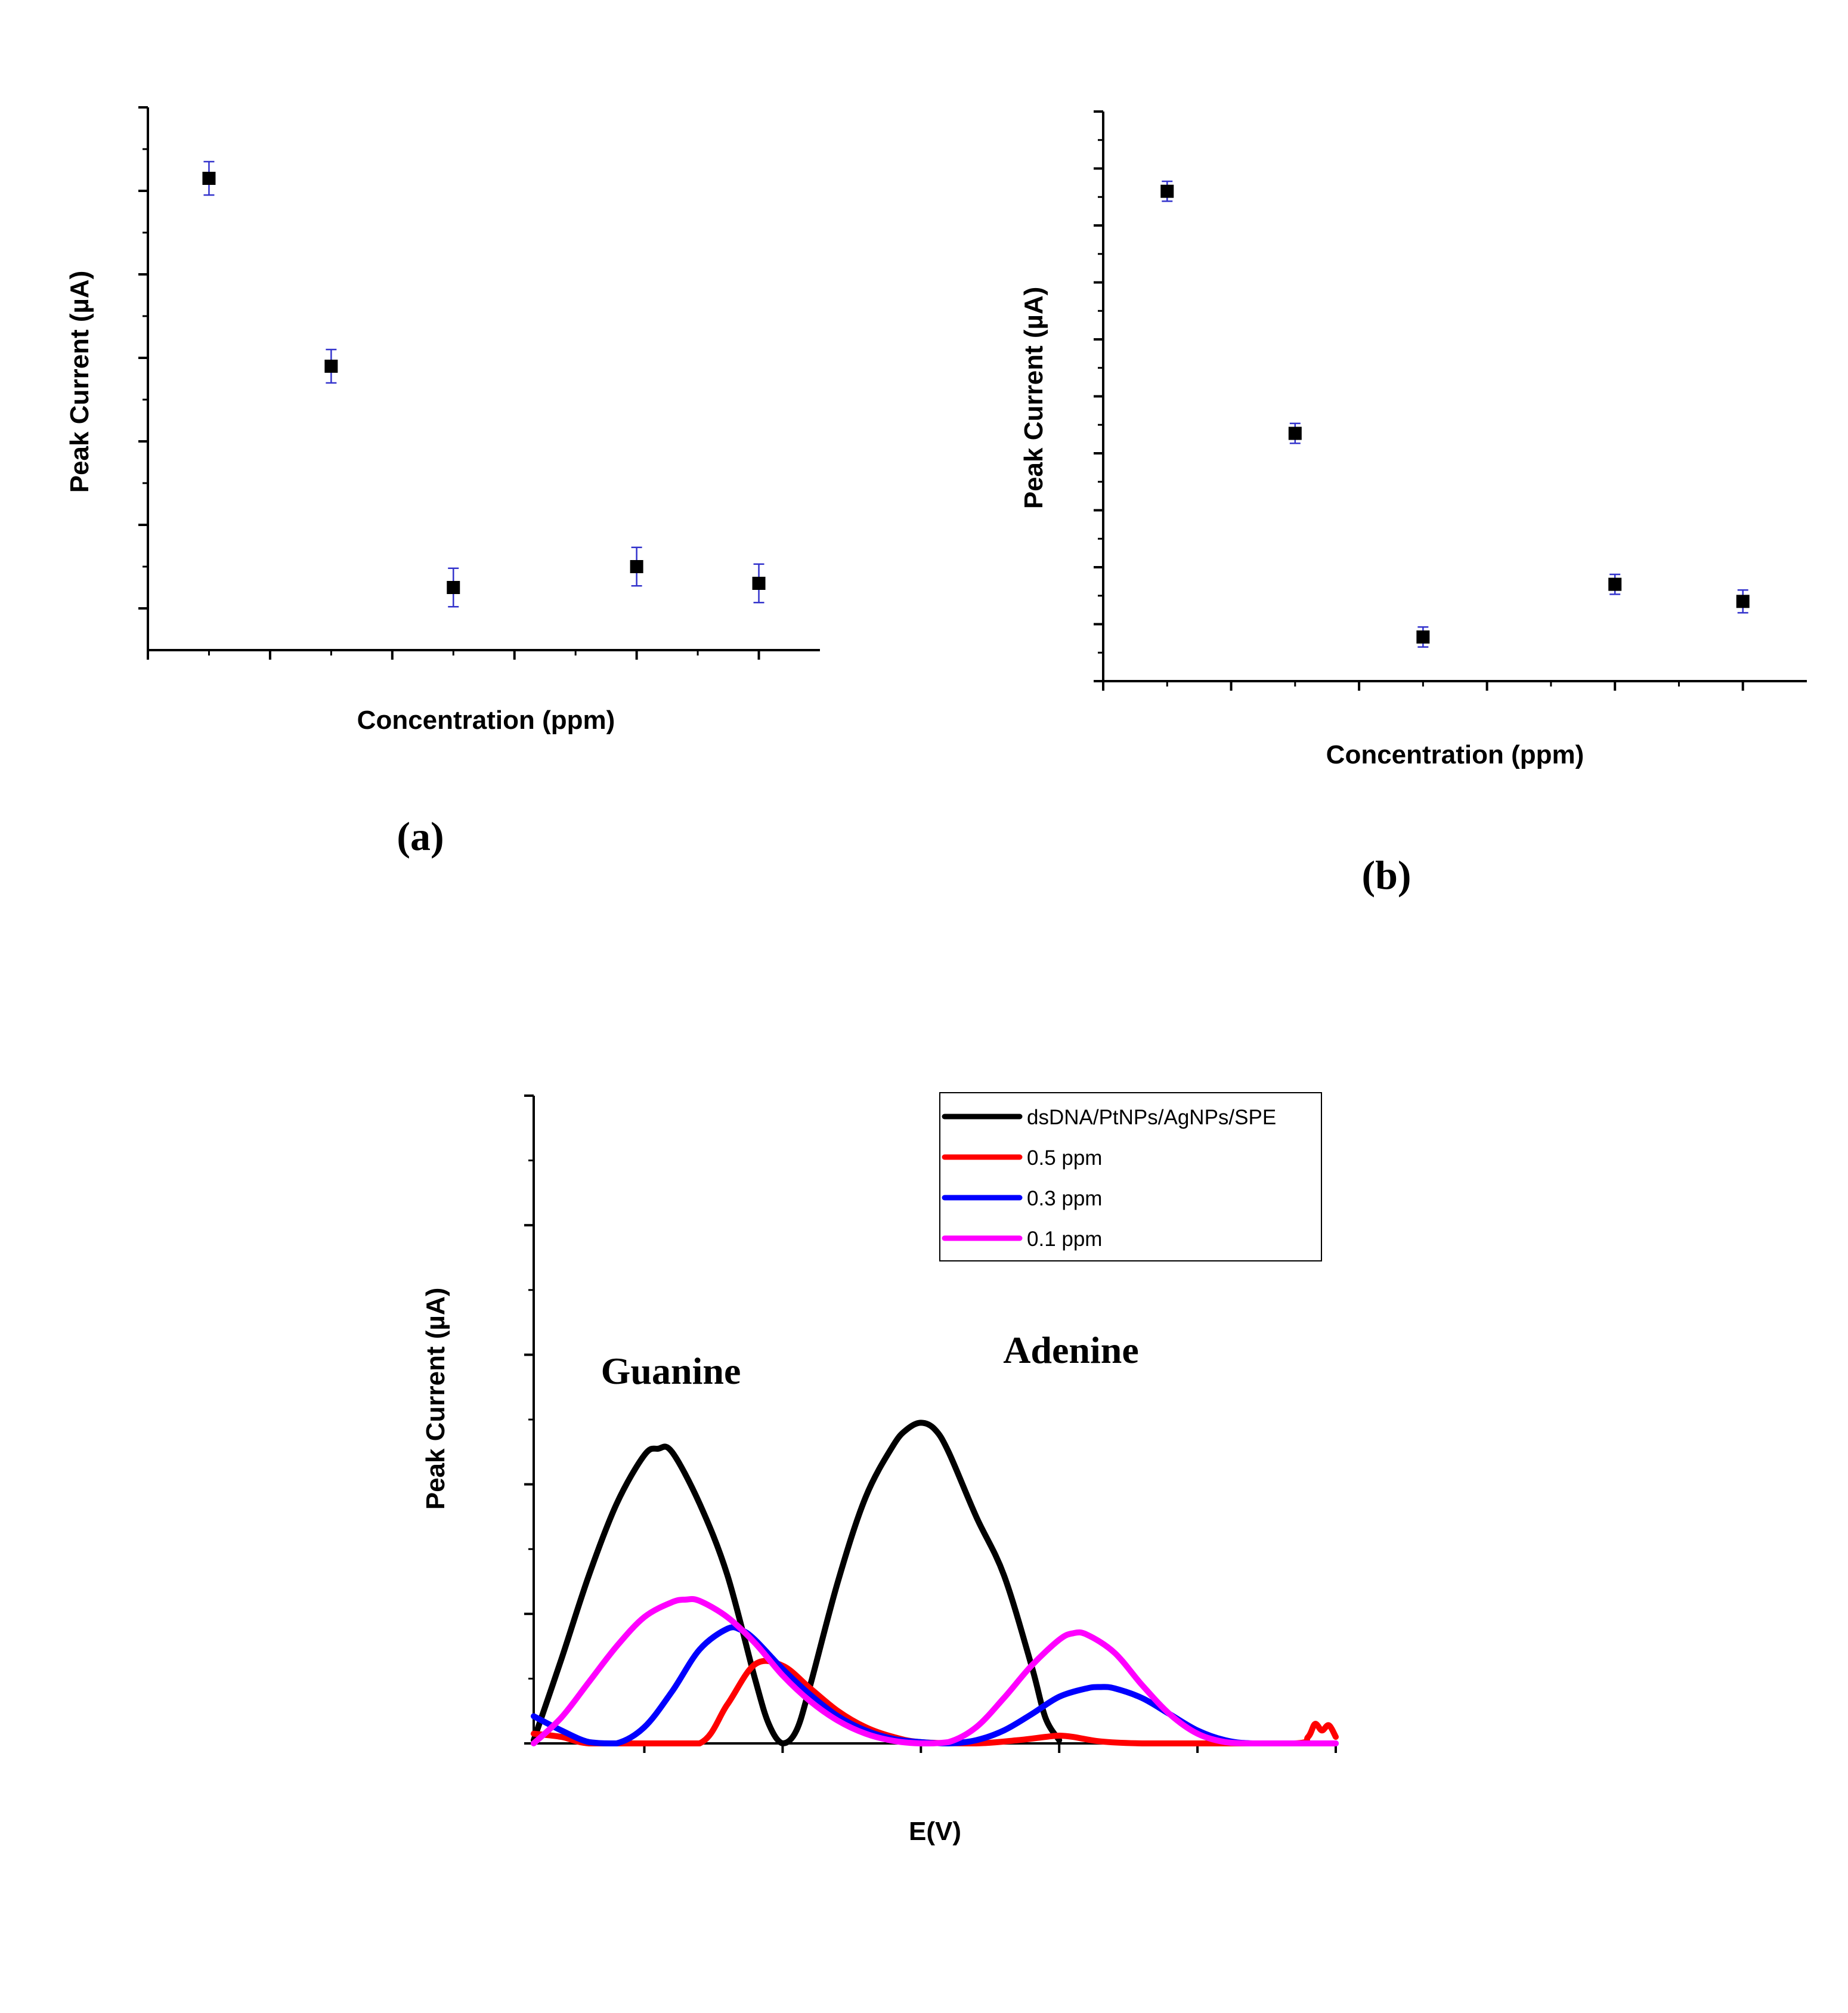 The height and width of the screenshot is (2013, 1848). Describe the element at coordinates (1151, 1117) in the screenshot. I see `legend-label-dsdna: dsDNA/PtNPs/AgNPs/SPE` at that location.